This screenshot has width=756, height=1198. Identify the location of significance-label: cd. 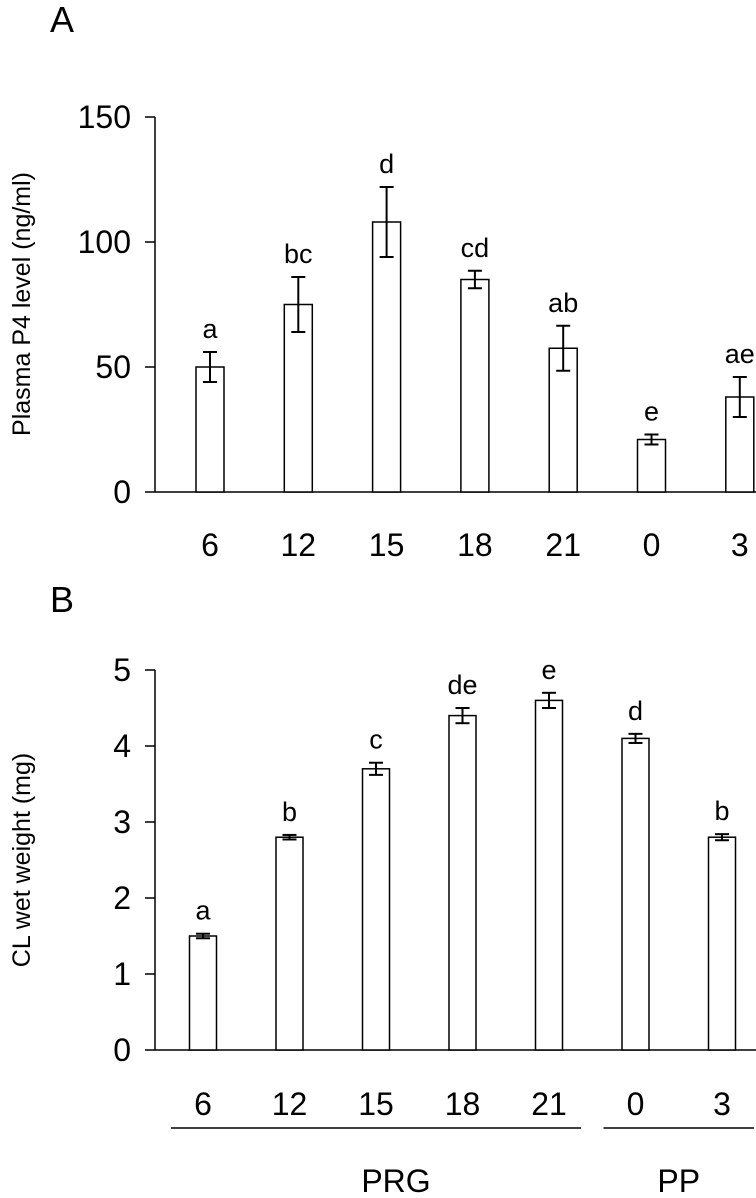
(475, 248).